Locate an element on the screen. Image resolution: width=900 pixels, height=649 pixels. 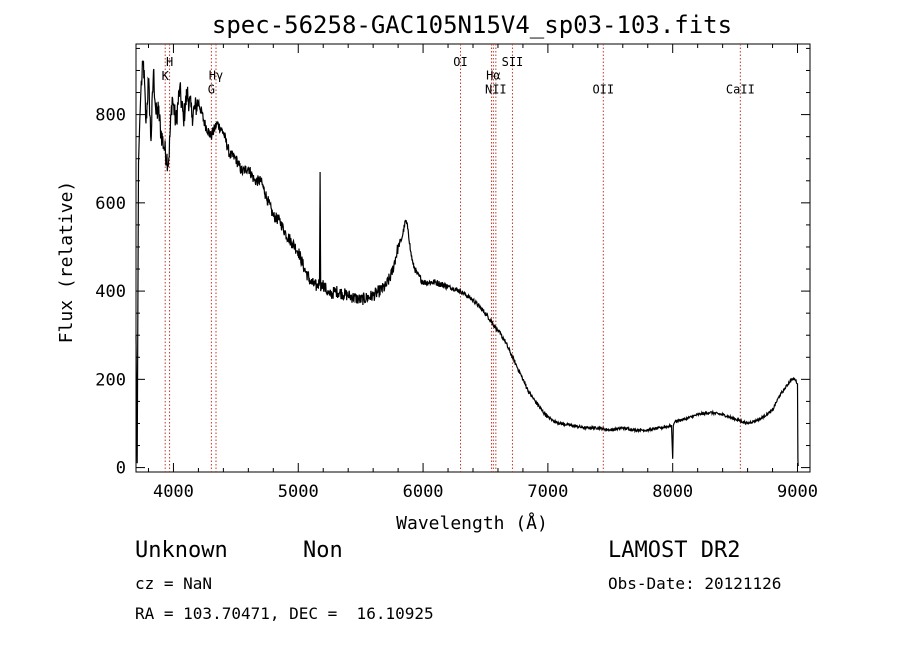
x-tick-label: 6000 is located at coordinates (423, 492).